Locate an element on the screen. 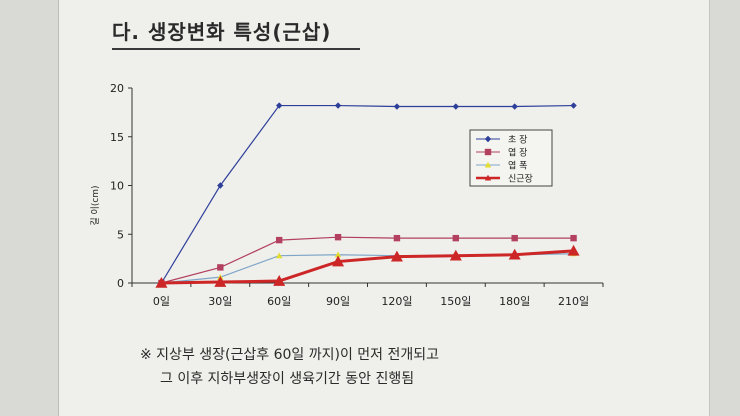 The width and height of the screenshot is (740, 416). x-tick-label: 30일 is located at coordinates (220, 301).